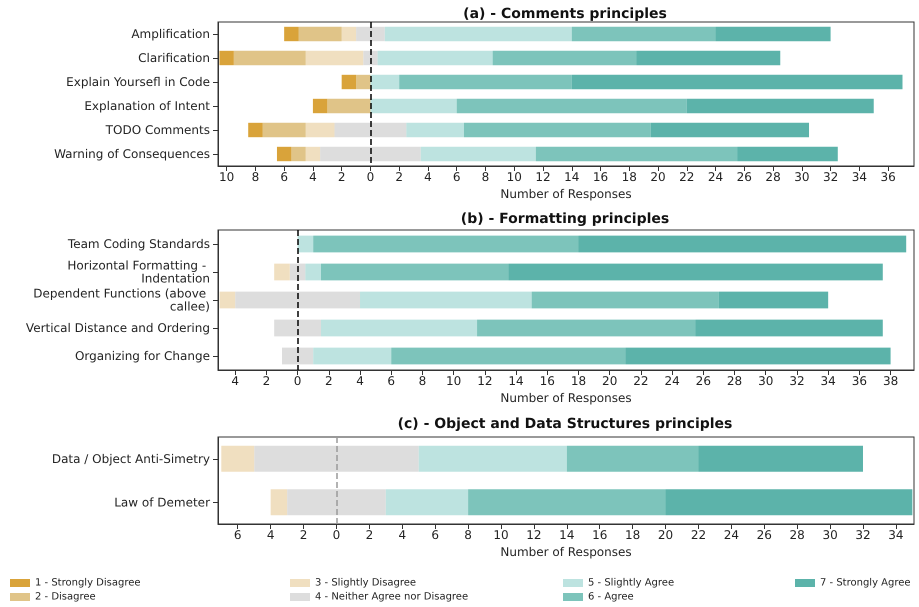  Describe the element at coordinates (365, 583) in the screenshot. I see `legend-label: 3 - Slightly Disagree` at that location.